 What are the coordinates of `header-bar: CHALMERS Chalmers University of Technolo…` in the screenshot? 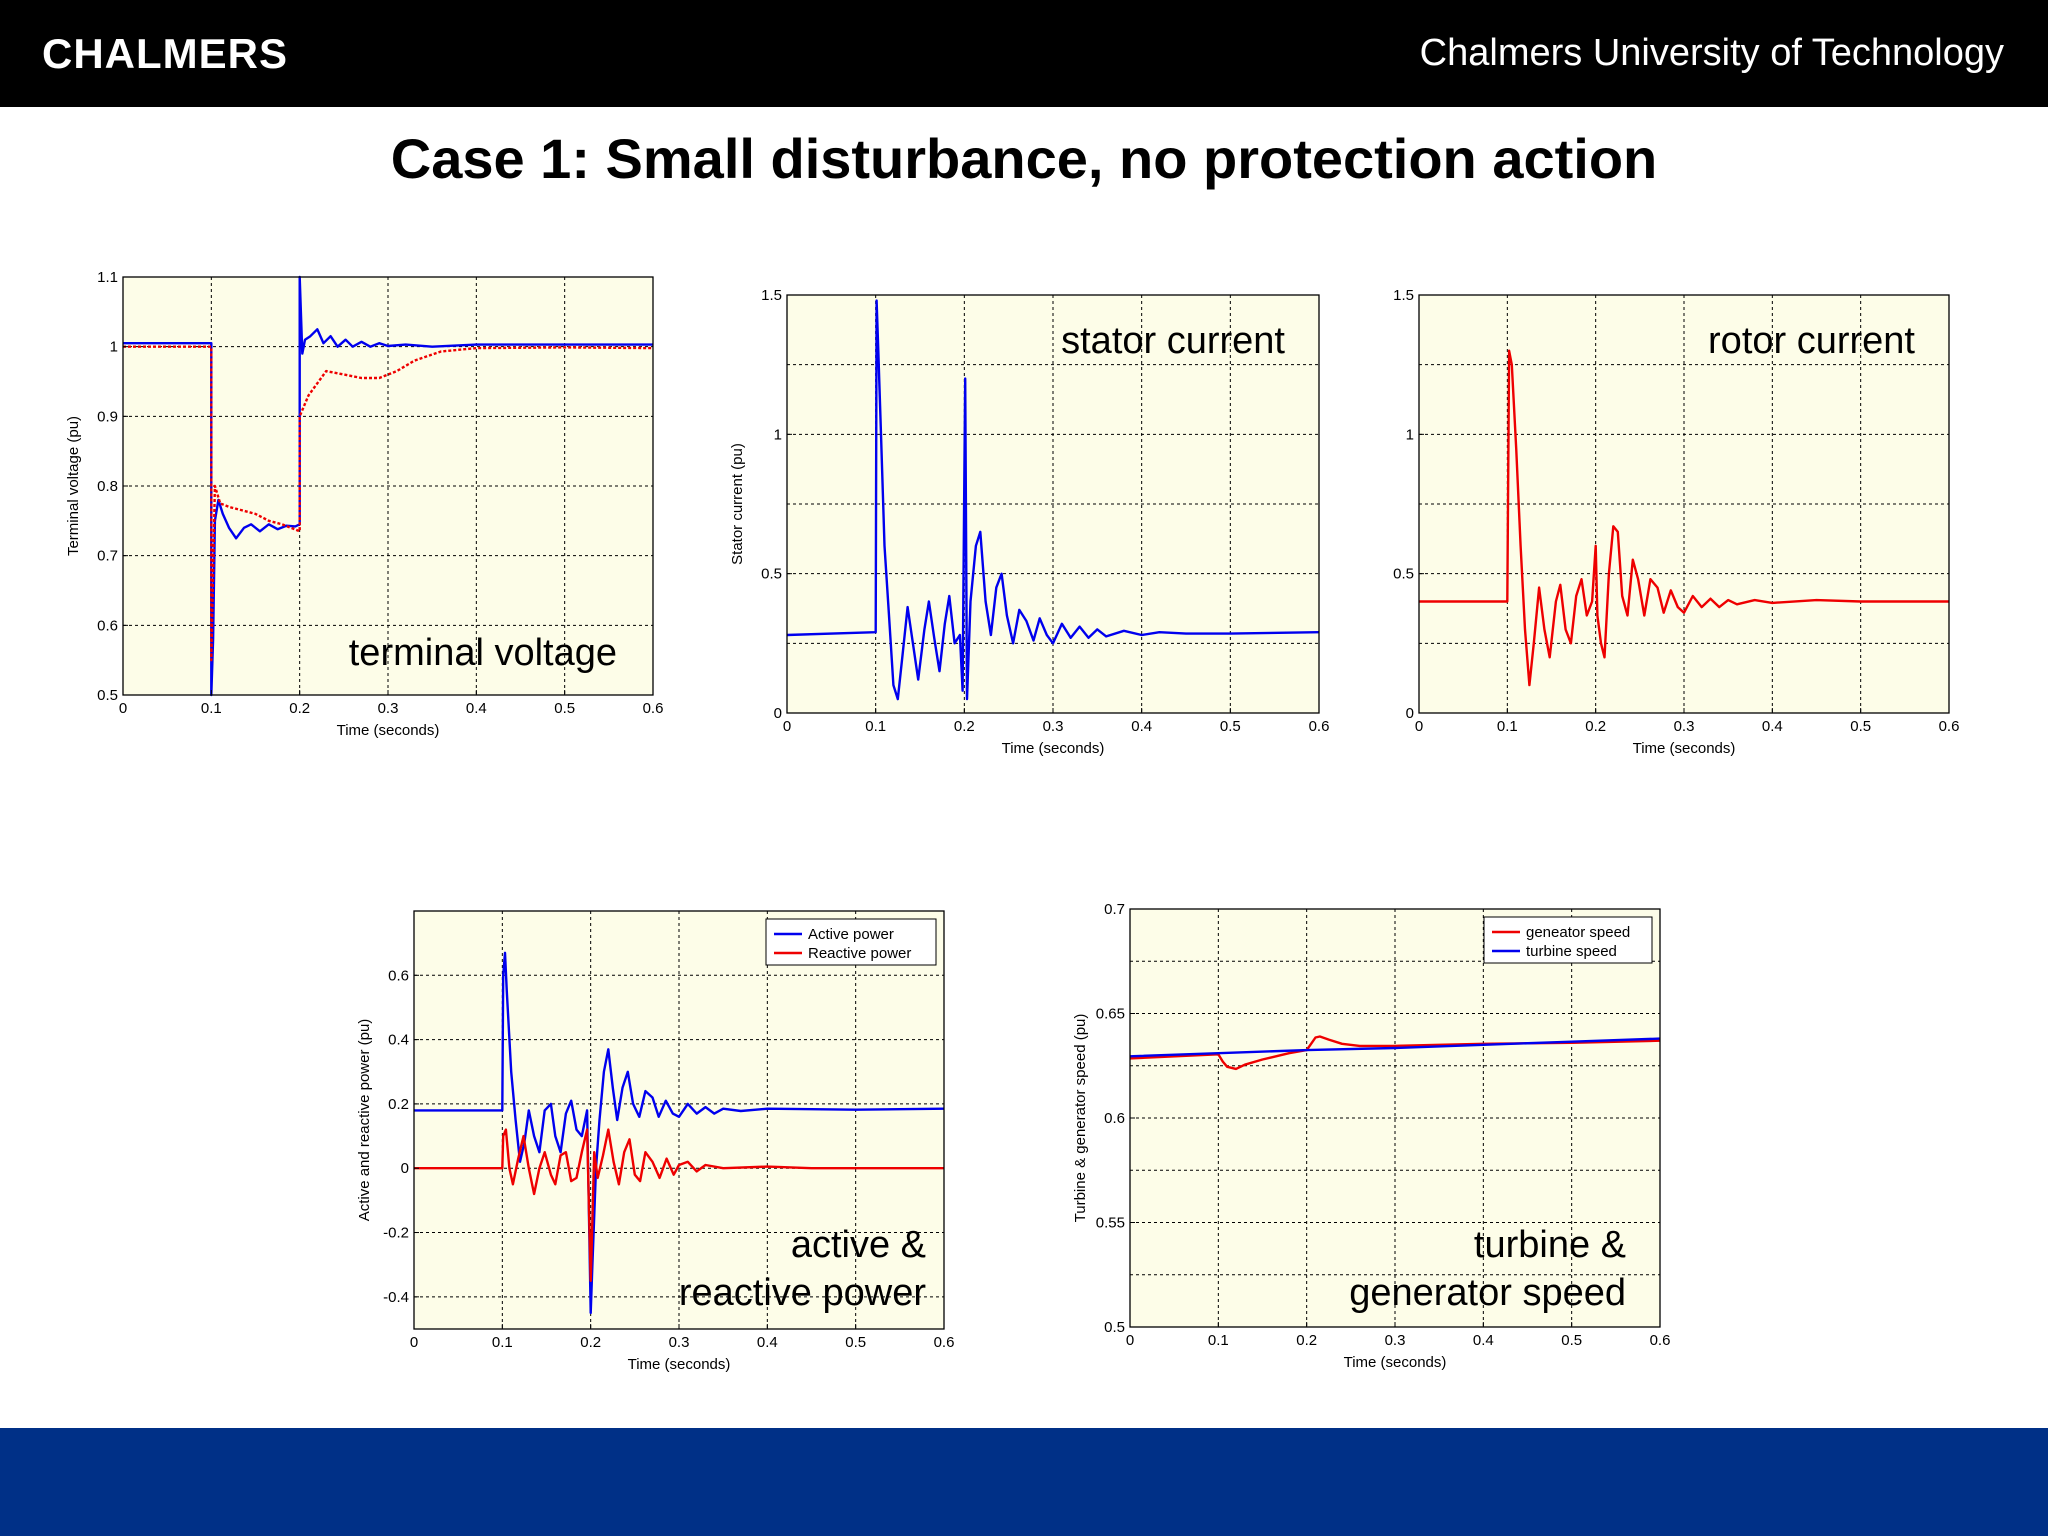 It's located at (1024, 53).